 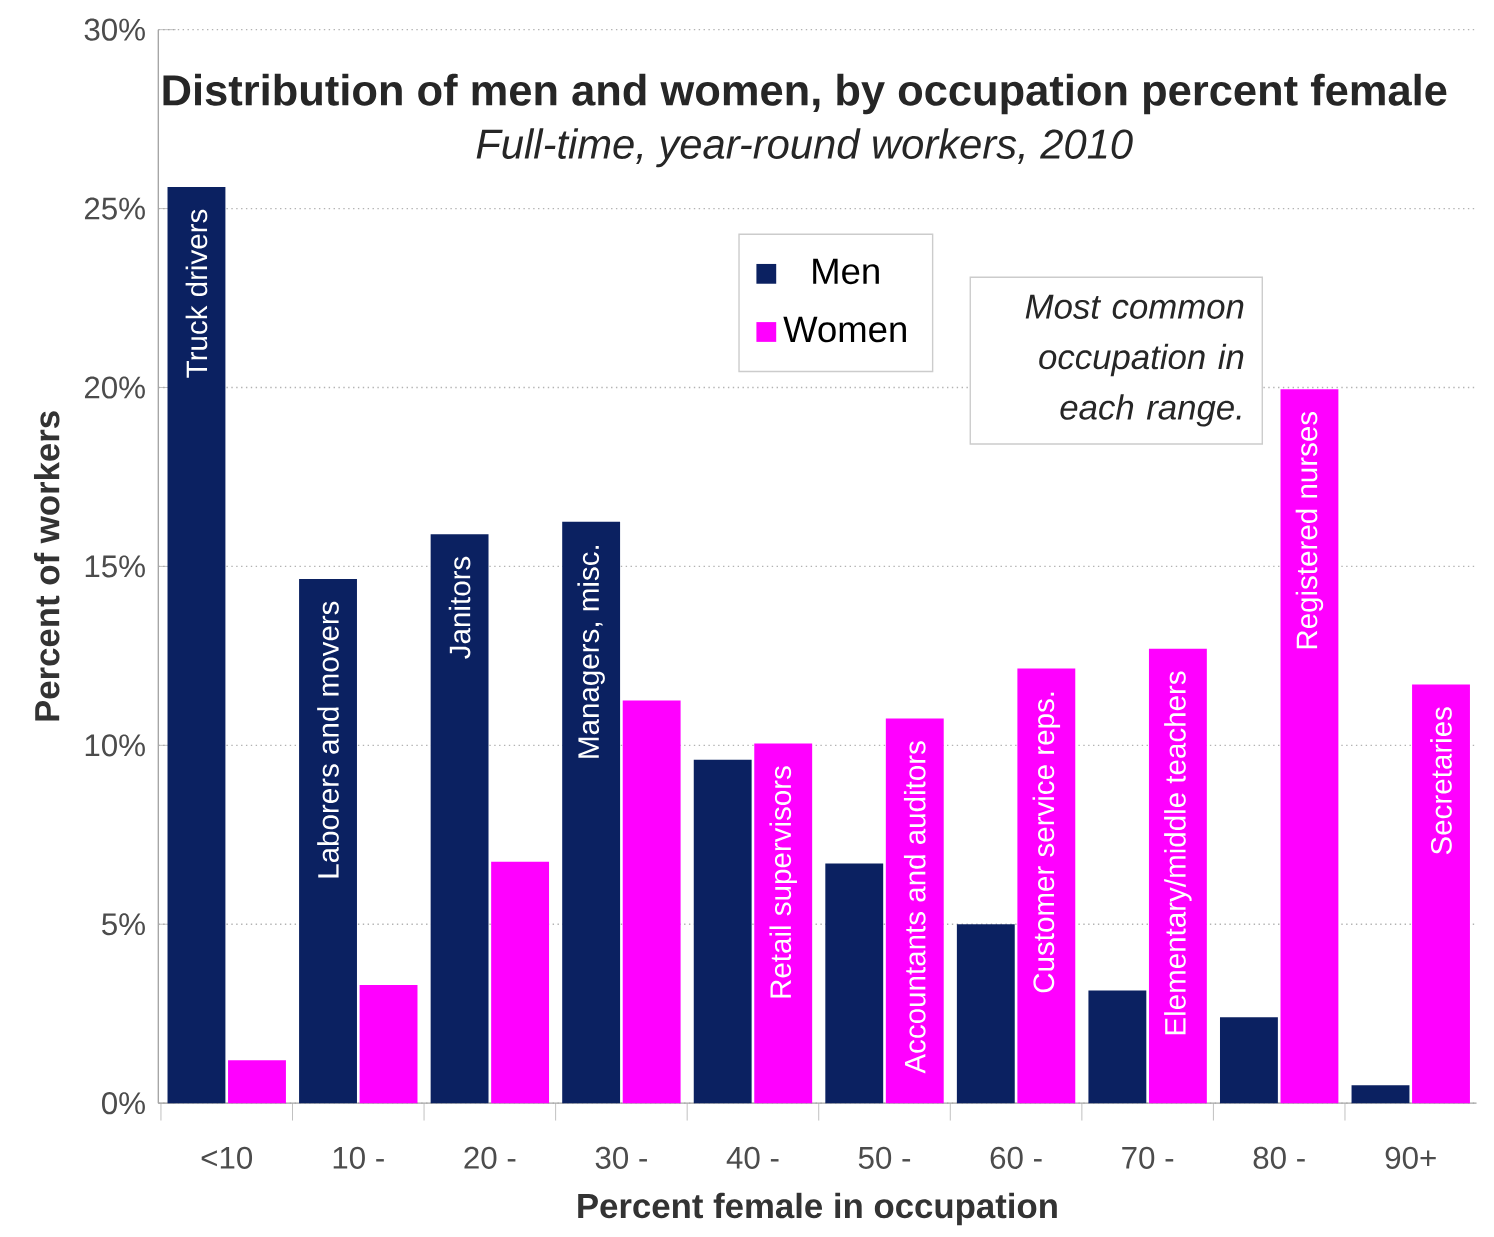 What do you see at coordinates (1016, 1158) in the screenshot?
I see `x-tick-label: 60 -` at bounding box center [1016, 1158].